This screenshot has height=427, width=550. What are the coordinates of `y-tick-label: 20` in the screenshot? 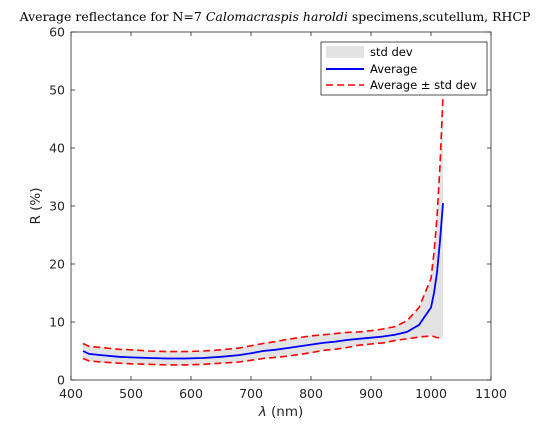 It's located at (57, 264).